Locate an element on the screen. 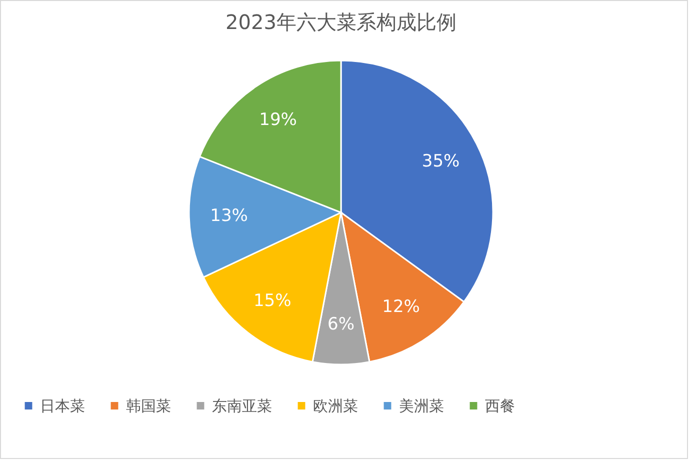 The width and height of the screenshot is (690, 461). legend-label: 美洲菜 is located at coordinates (421, 405).